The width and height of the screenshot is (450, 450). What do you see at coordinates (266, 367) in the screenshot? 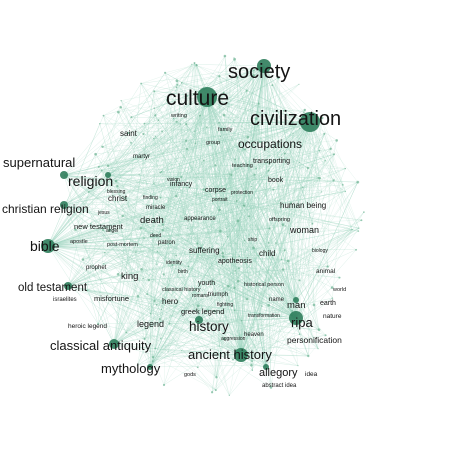
I see `graph-node-allegory` at bounding box center [266, 367].